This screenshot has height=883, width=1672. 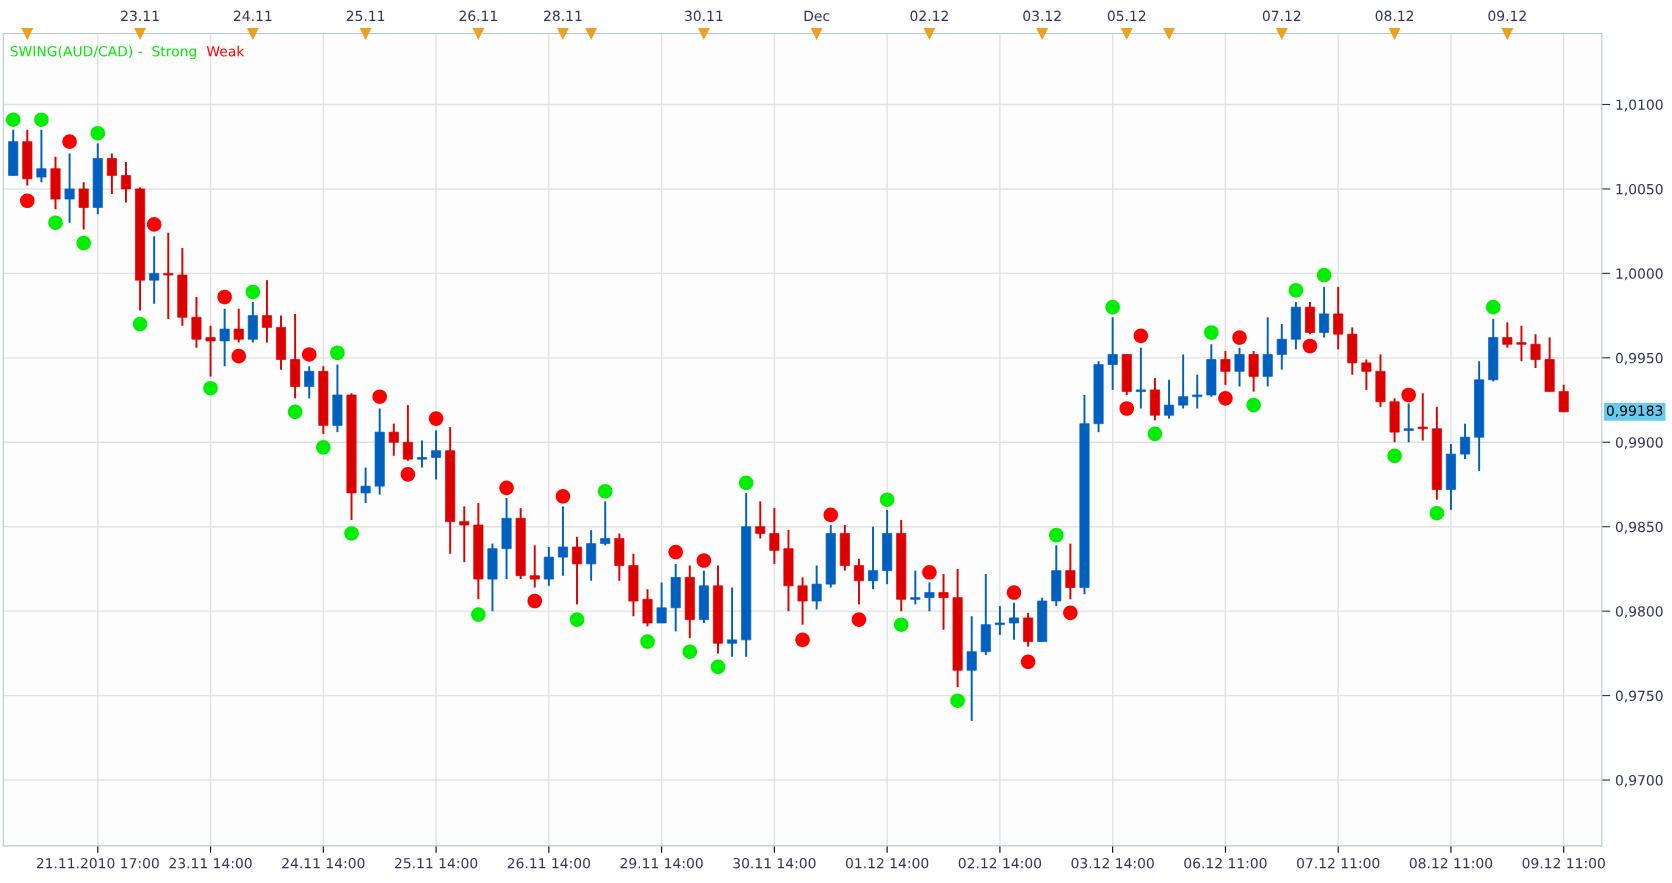 I want to click on y-tick-label: 0,9750, so click(x=1639, y=696).